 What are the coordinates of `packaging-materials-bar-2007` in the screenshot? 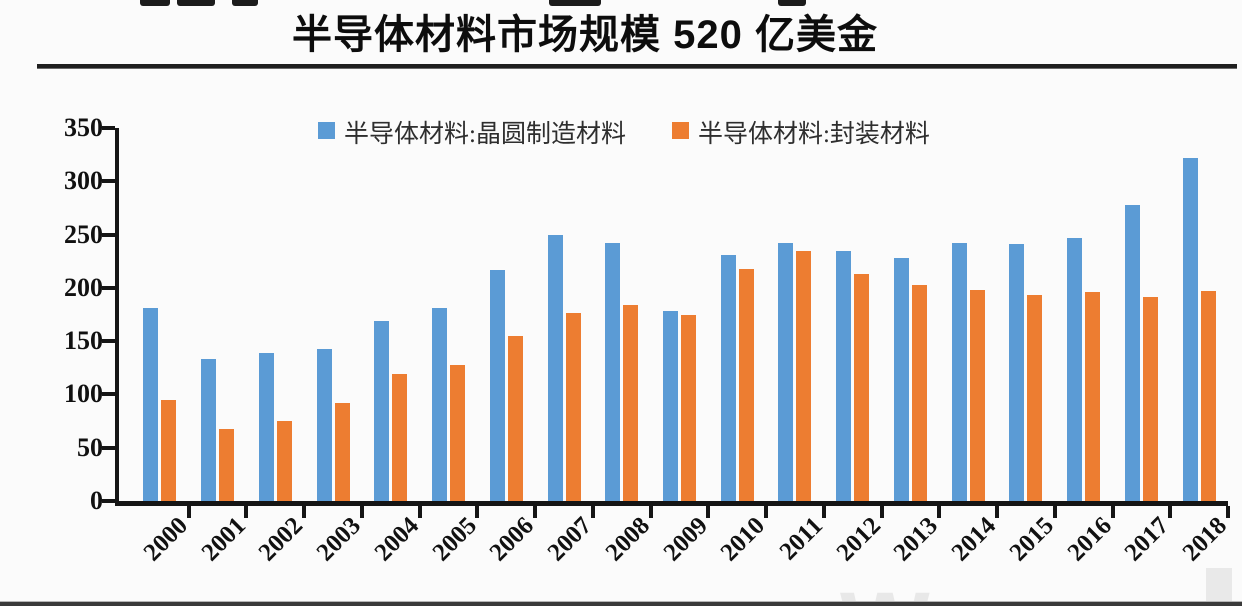 It's located at (573, 407).